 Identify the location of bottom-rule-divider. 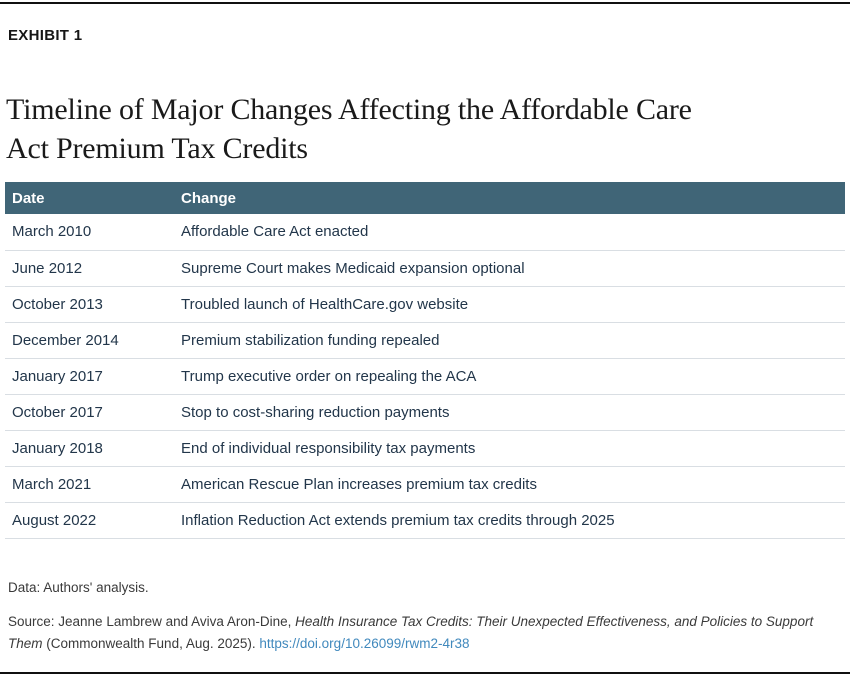
(425, 673).